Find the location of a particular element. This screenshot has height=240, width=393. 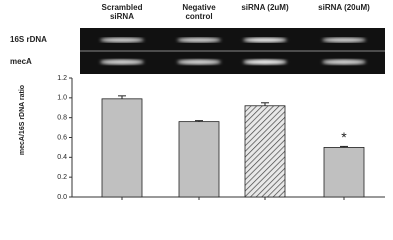

lane-label: Negative control is located at coordinates (199, 12).